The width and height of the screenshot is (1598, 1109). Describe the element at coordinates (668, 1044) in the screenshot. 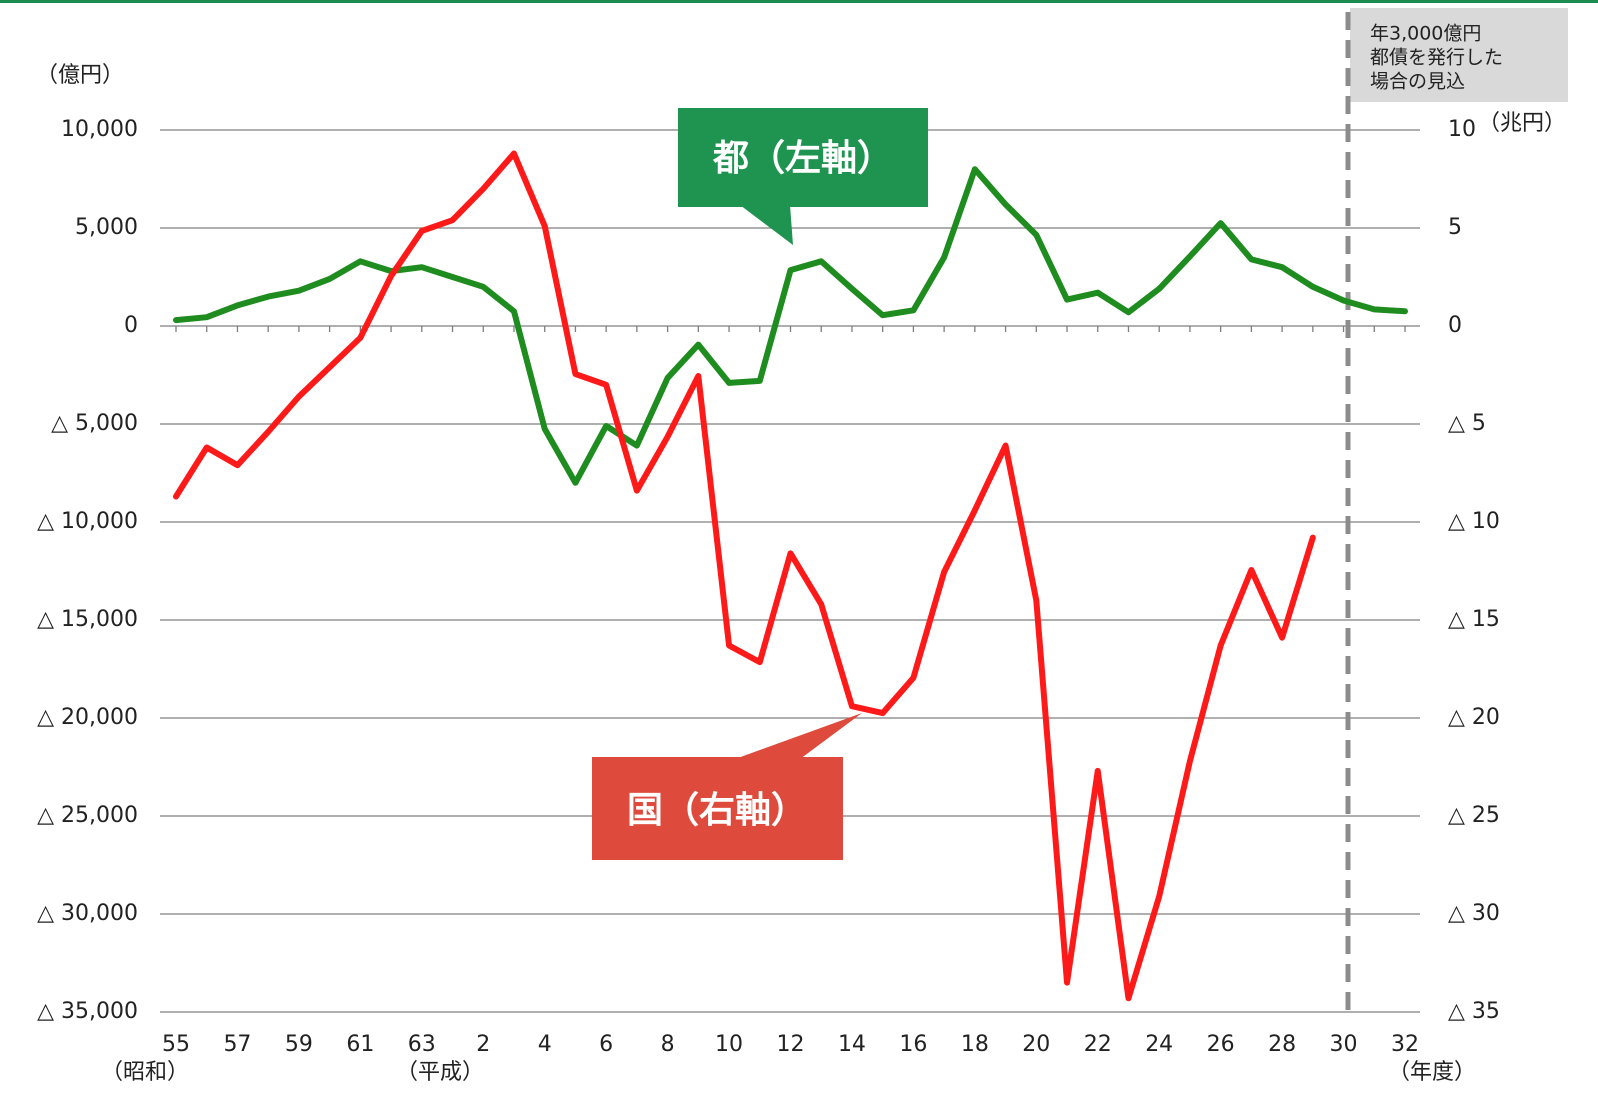

I see `x-tick-label: 8` at that location.